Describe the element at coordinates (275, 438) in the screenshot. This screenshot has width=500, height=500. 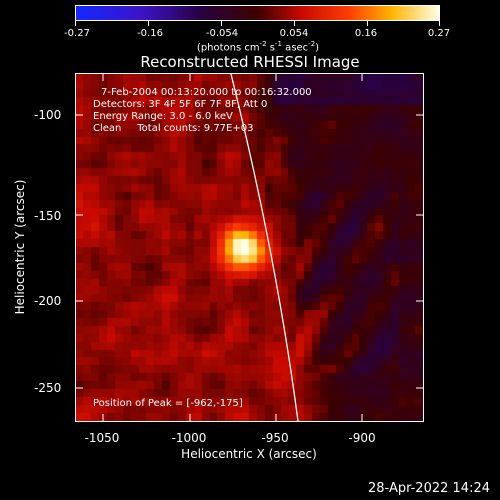
I see `x-tick-label: -950` at that location.